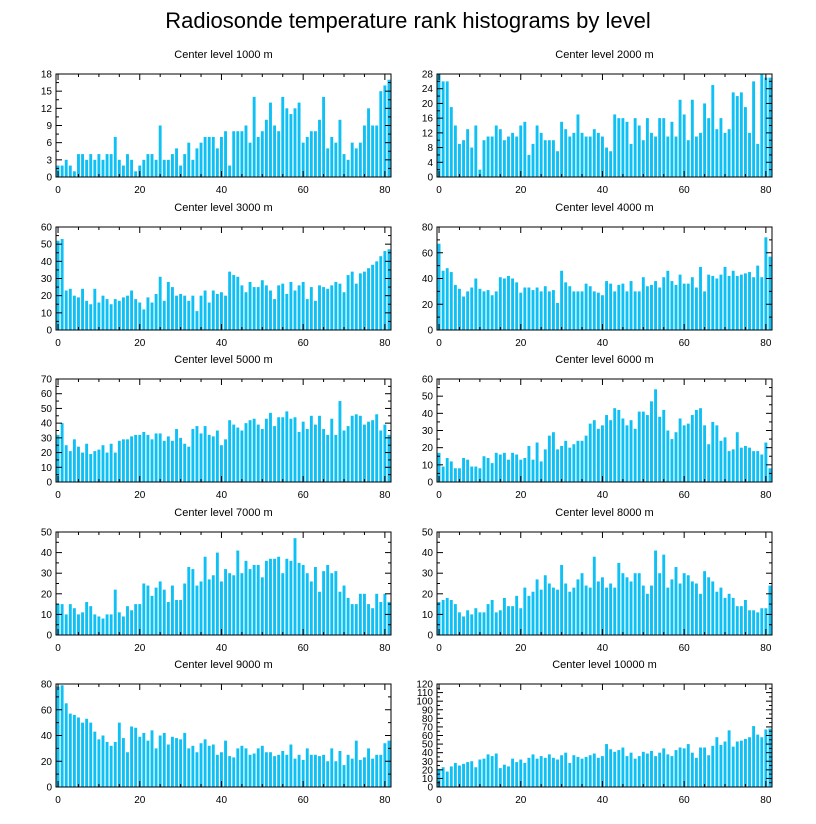 This screenshot has width=816, height=824. Describe the element at coordinates (428, 133) in the screenshot. I see `y-tick-label: 12` at that location.